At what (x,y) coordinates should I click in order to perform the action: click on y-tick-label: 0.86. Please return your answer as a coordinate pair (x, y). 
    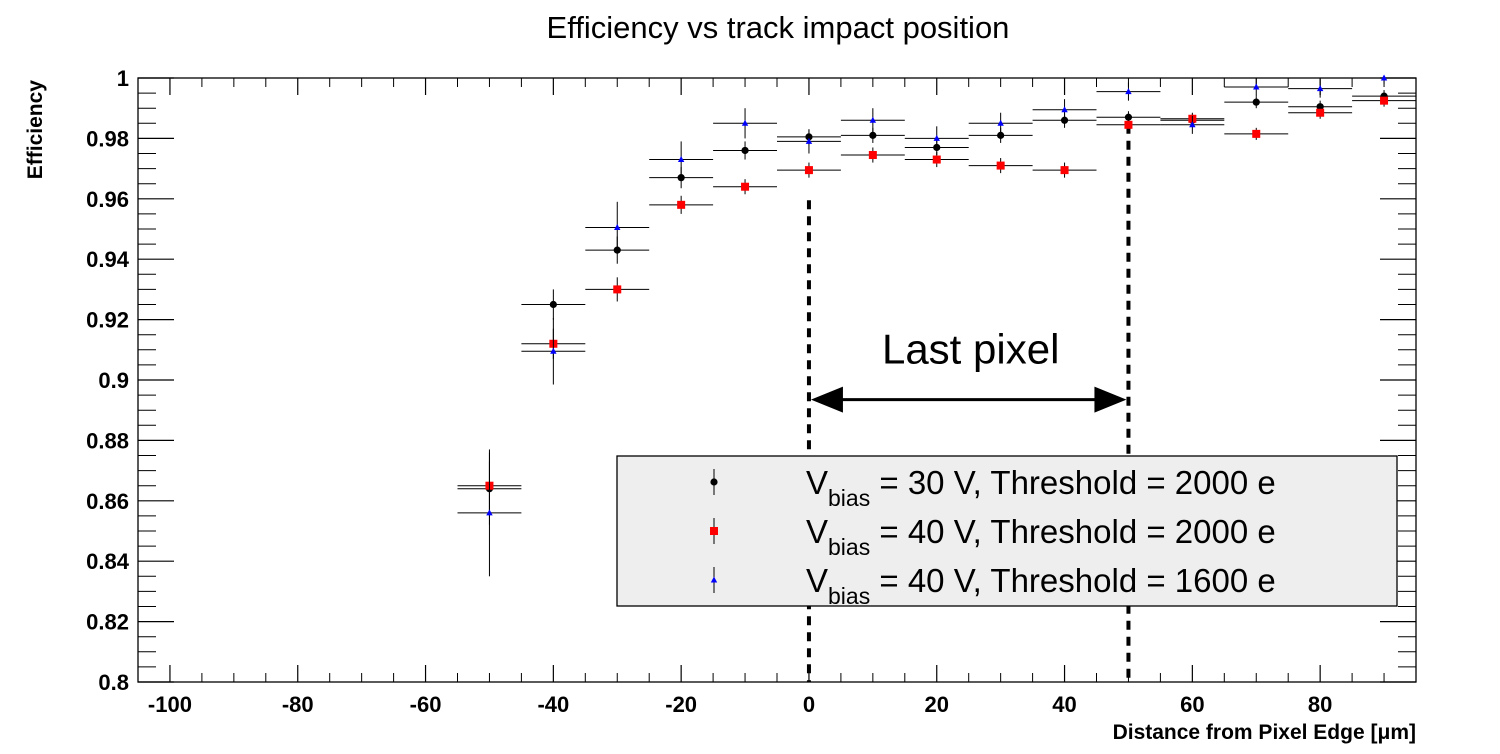
    Looking at the image, I should click on (107, 501).